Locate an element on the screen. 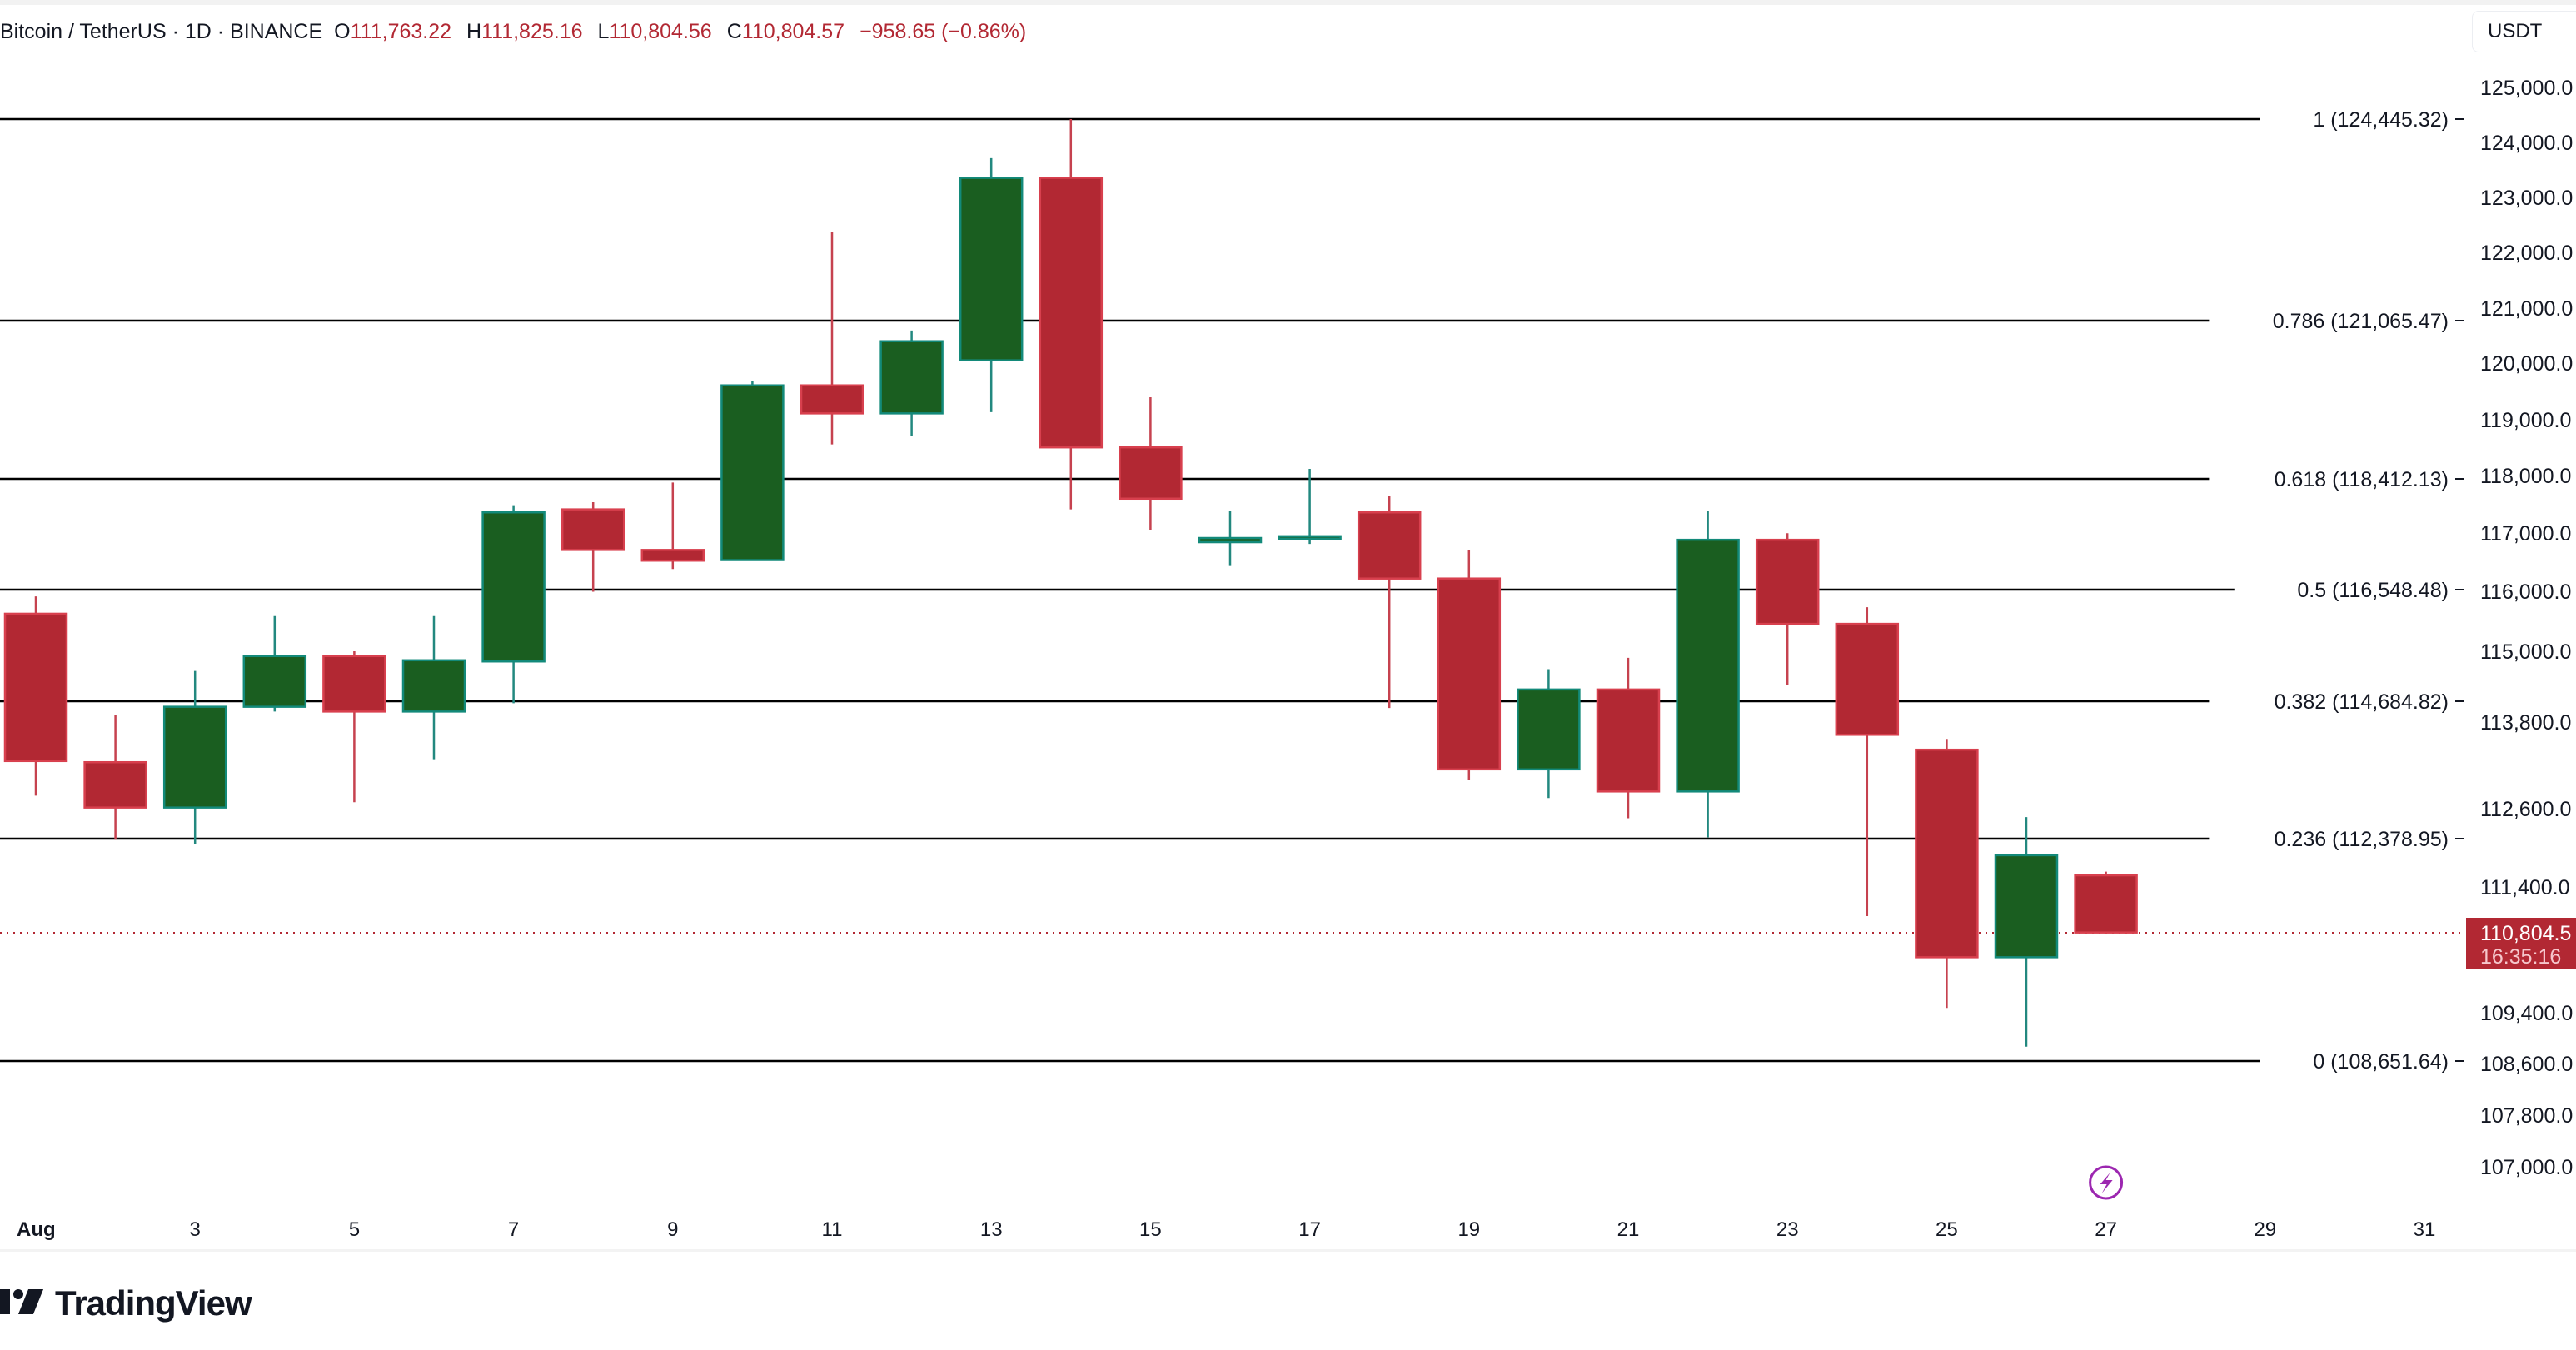 This screenshot has width=2576, height=1350. price-tick: 122,000.0 is located at coordinates (2526, 253).